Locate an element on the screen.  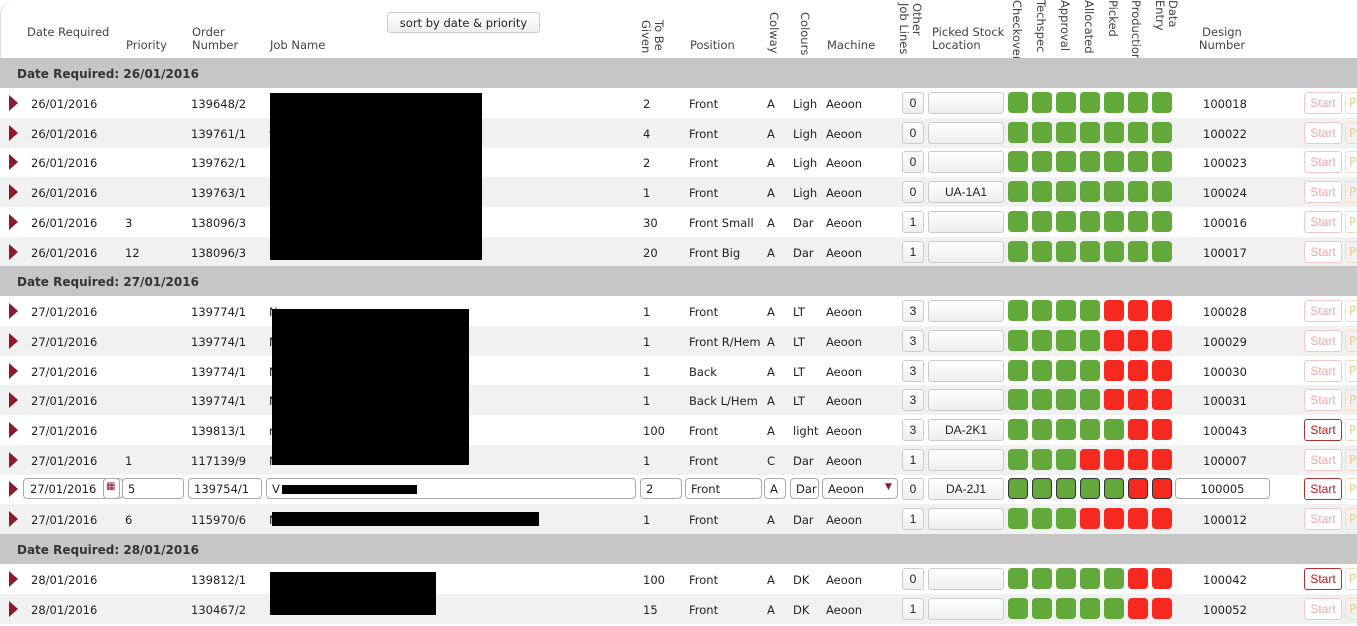
position-input: Front is located at coordinates (723, 489).